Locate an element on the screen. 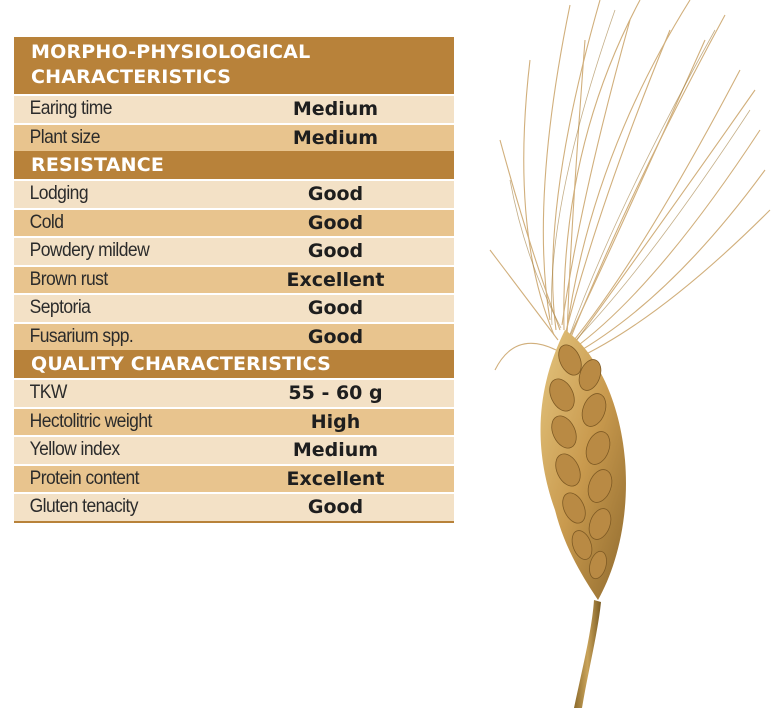 The image size is (774, 708). table-row: Cold Good is located at coordinates (234, 221).